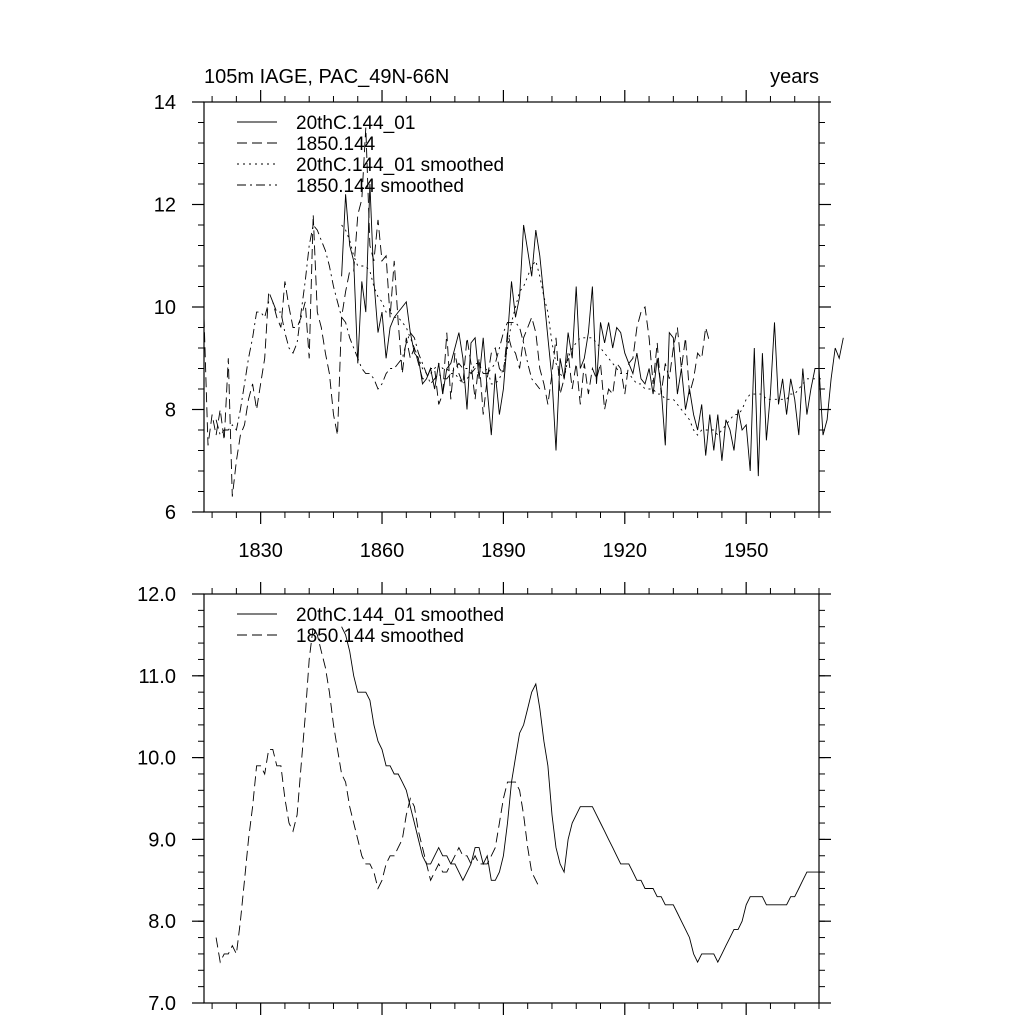  Describe the element at coordinates (794, 77) in the screenshot. I see `figure-title-right: years` at that location.